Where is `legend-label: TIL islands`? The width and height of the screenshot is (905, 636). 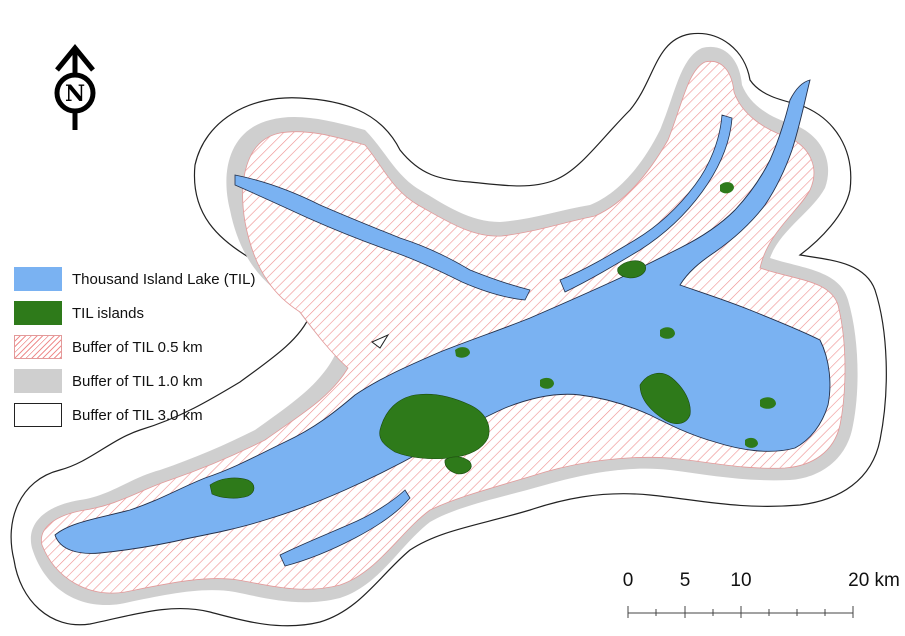
legend-label: TIL islands is located at coordinates (108, 313).